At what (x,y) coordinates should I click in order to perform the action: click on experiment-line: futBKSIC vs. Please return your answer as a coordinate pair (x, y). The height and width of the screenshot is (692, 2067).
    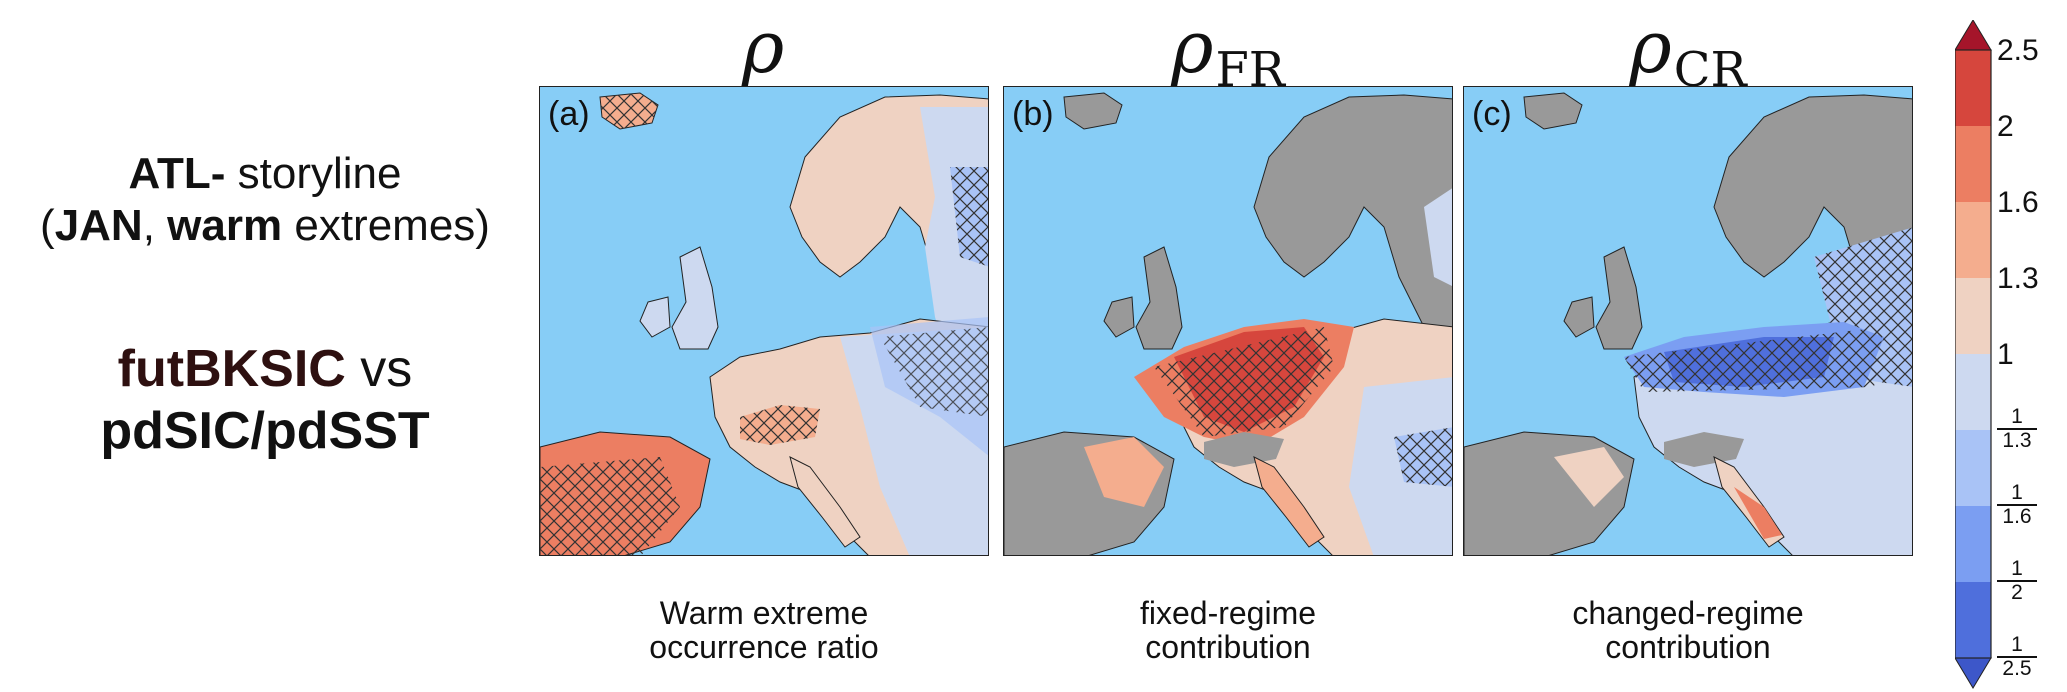
    Looking at the image, I should click on (265, 369).